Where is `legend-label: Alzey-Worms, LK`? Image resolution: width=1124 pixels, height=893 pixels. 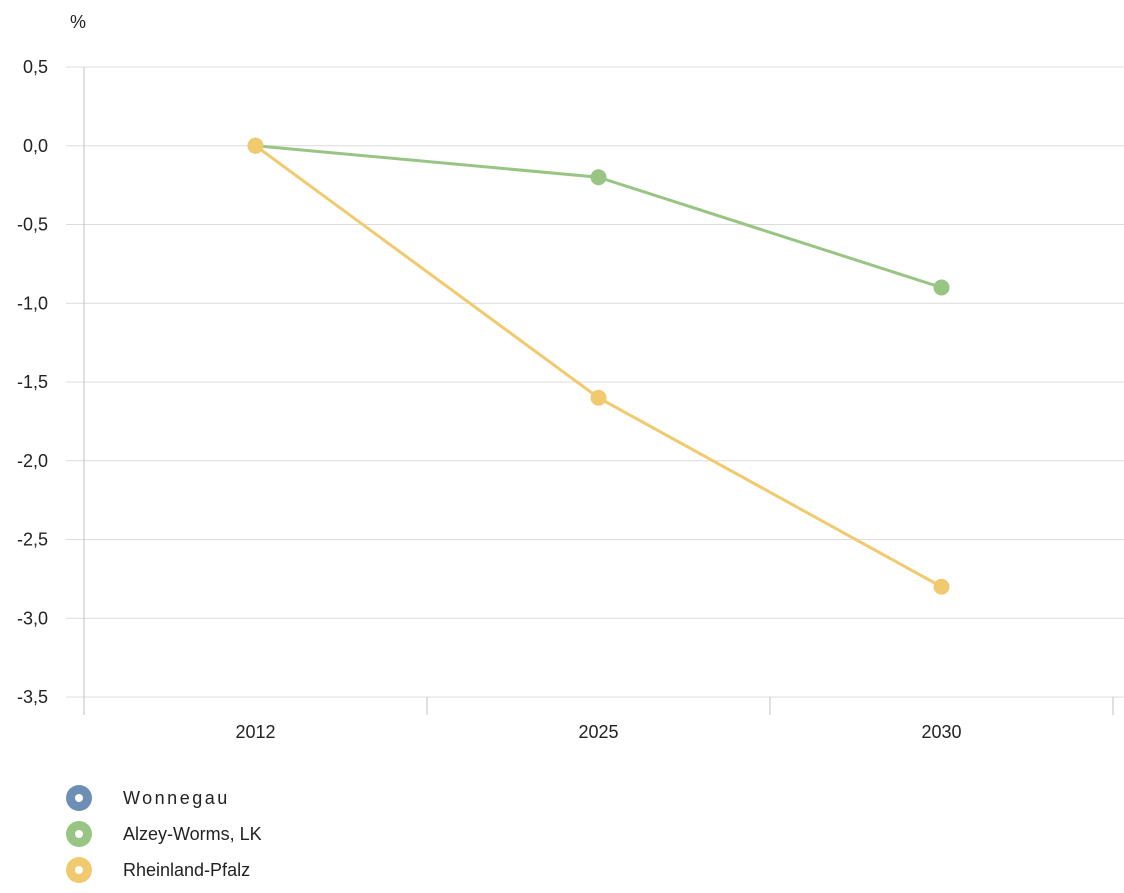 legend-label: Alzey-Worms, LK is located at coordinates (192, 833).